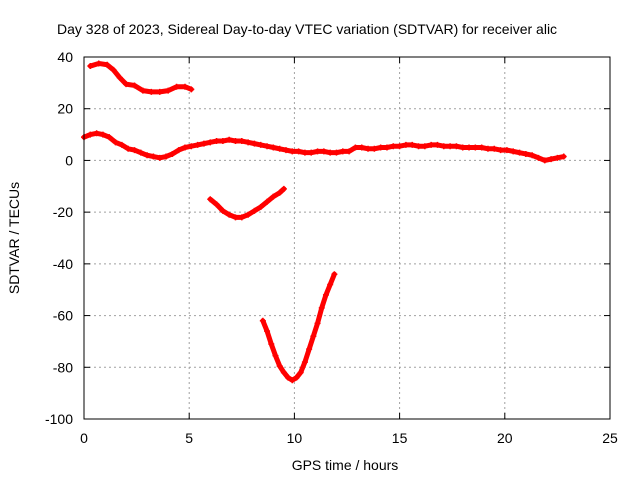 The image size is (640, 480). I want to click on y-axis-label: SDTVAR / TECUs, so click(14, 238).